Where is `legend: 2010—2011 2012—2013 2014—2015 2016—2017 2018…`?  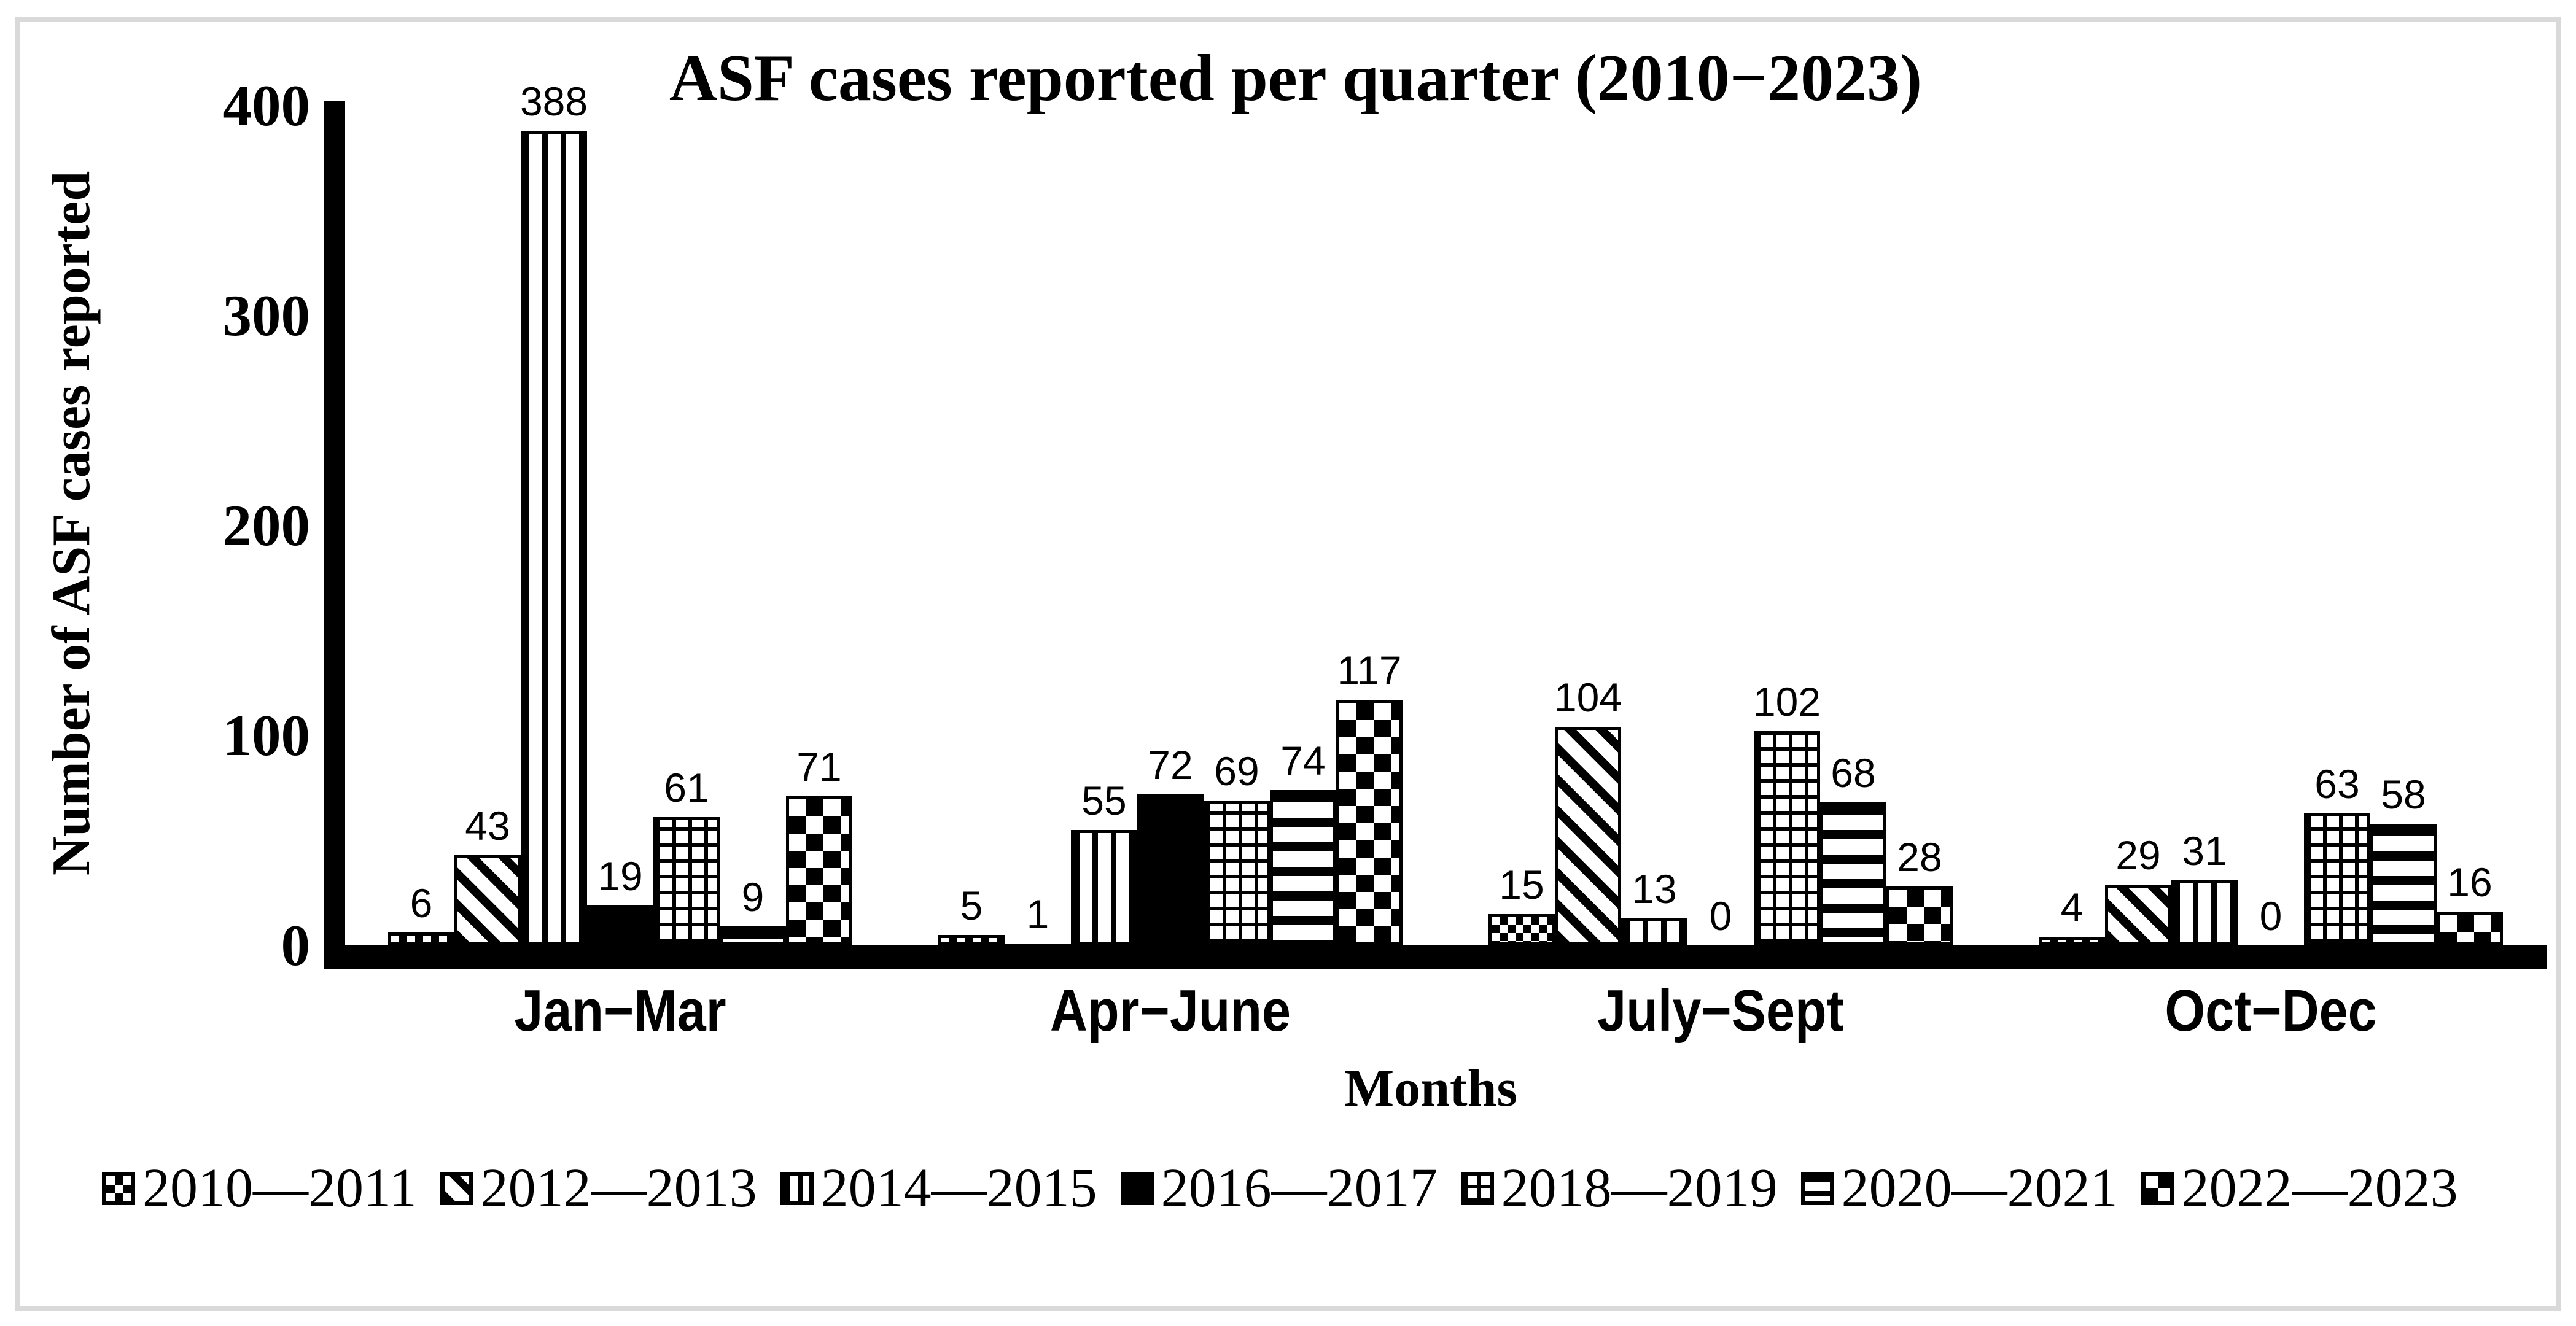 legend: 2010—2011 2012—2013 2014—2015 2016—2017 2018… is located at coordinates (1280, 1189).